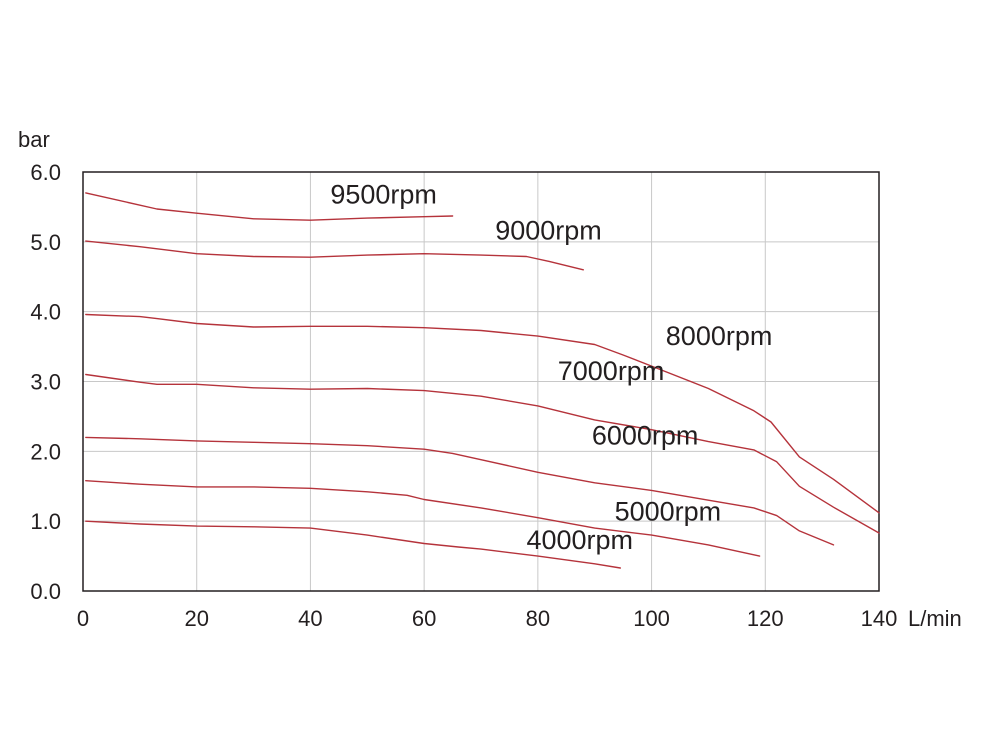 This screenshot has width=1000, height=755. I want to click on series-line-9500rpm, so click(269, 206).